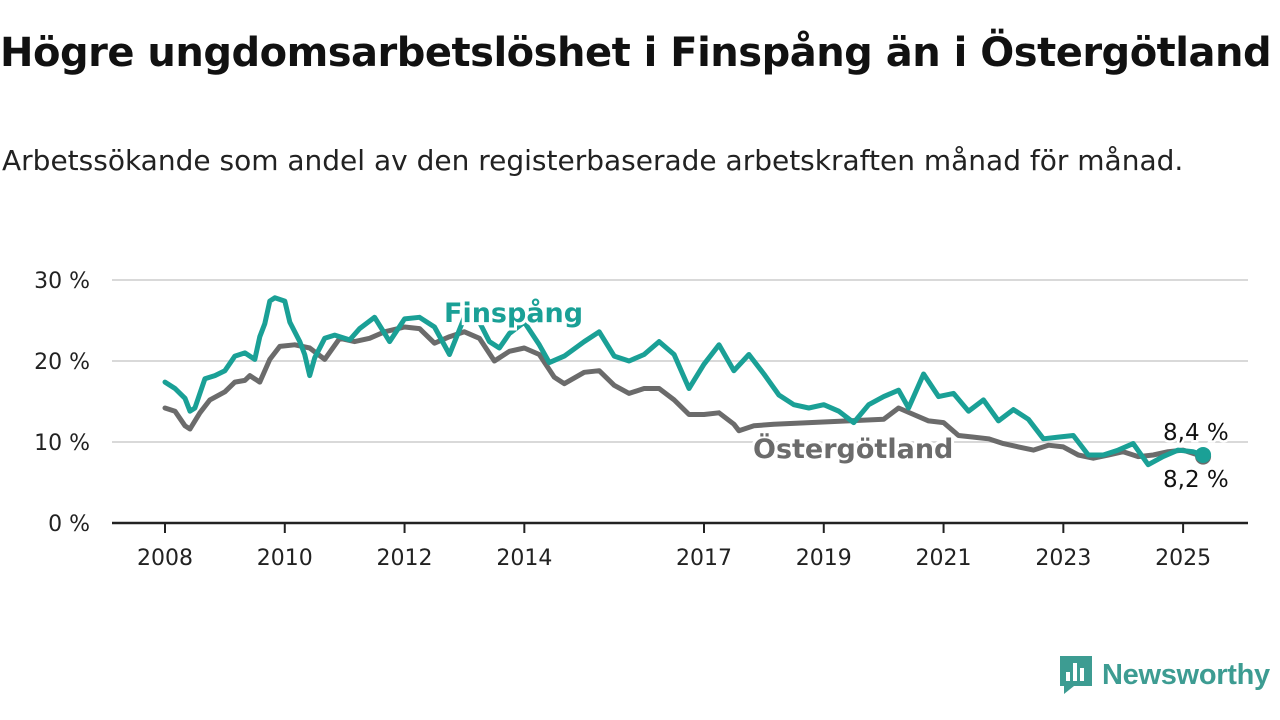 The width and height of the screenshot is (1280, 720). What do you see at coordinates (824, 558) in the screenshot?
I see `x-tick-label: 2019` at bounding box center [824, 558].